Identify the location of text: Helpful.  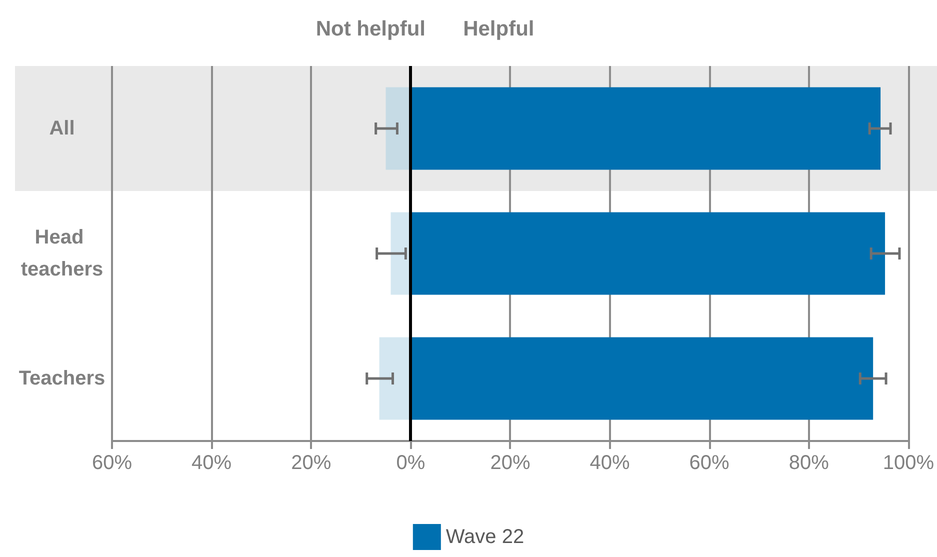
(498, 29).